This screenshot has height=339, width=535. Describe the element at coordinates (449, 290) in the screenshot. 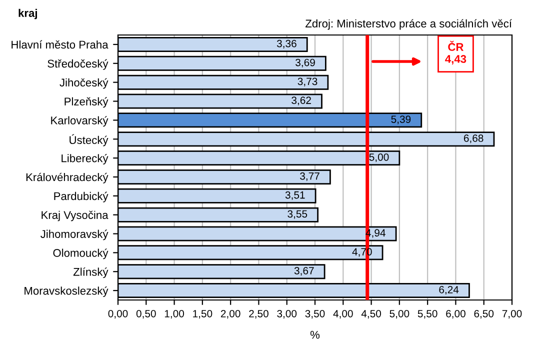

I see `data-label: 6,24` at that location.